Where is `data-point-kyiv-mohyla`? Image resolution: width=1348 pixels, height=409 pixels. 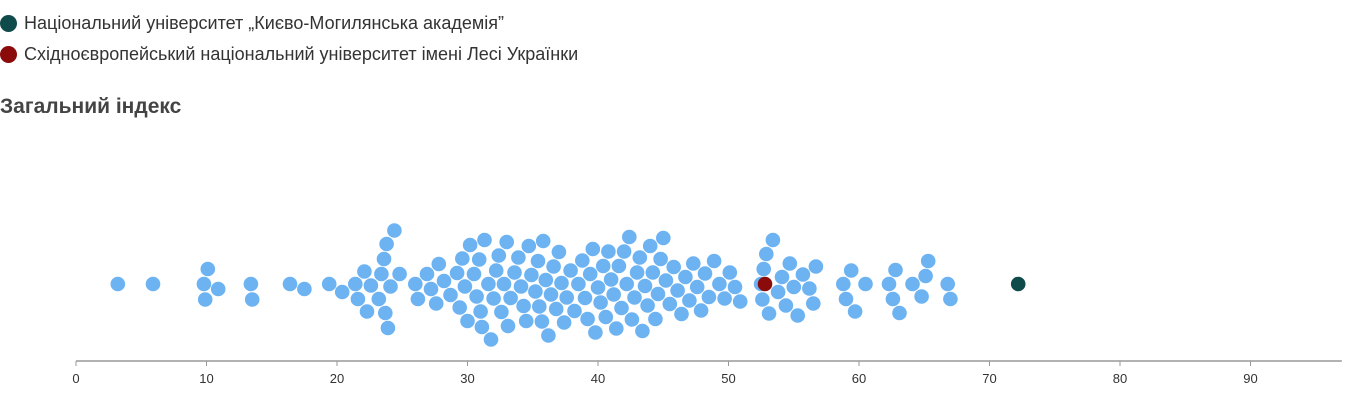
data-point-kyiv-mohyla is located at coordinates (1018, 284).